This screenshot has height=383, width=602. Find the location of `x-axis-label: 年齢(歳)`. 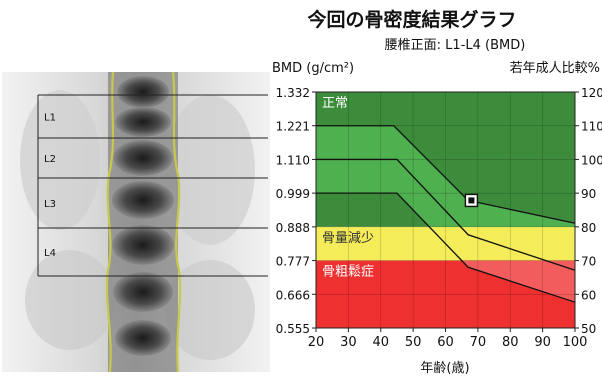

x-axis-label: 年齢(歳) is located at coordinates (444, 368).